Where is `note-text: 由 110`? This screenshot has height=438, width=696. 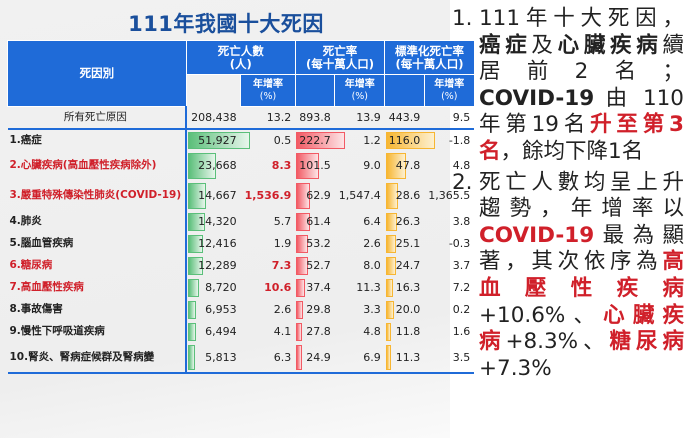
note-text: 由 110 is located at coordinates (639, 98).